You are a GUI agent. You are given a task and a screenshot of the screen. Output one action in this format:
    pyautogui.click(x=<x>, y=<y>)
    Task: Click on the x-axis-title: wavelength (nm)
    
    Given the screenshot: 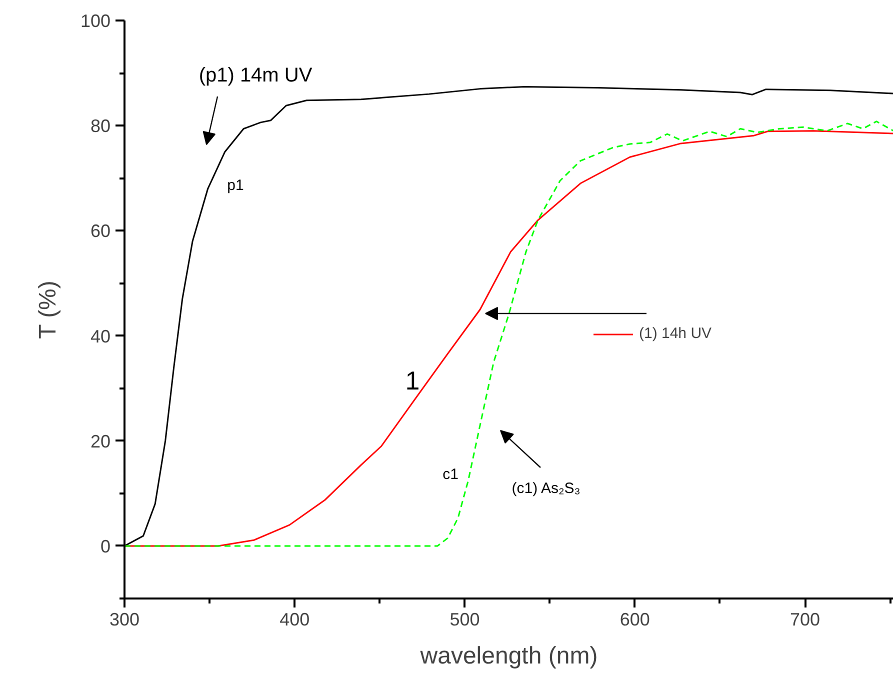 What is the action you would take?
    pyautogui.click(x=508, y=656)
    